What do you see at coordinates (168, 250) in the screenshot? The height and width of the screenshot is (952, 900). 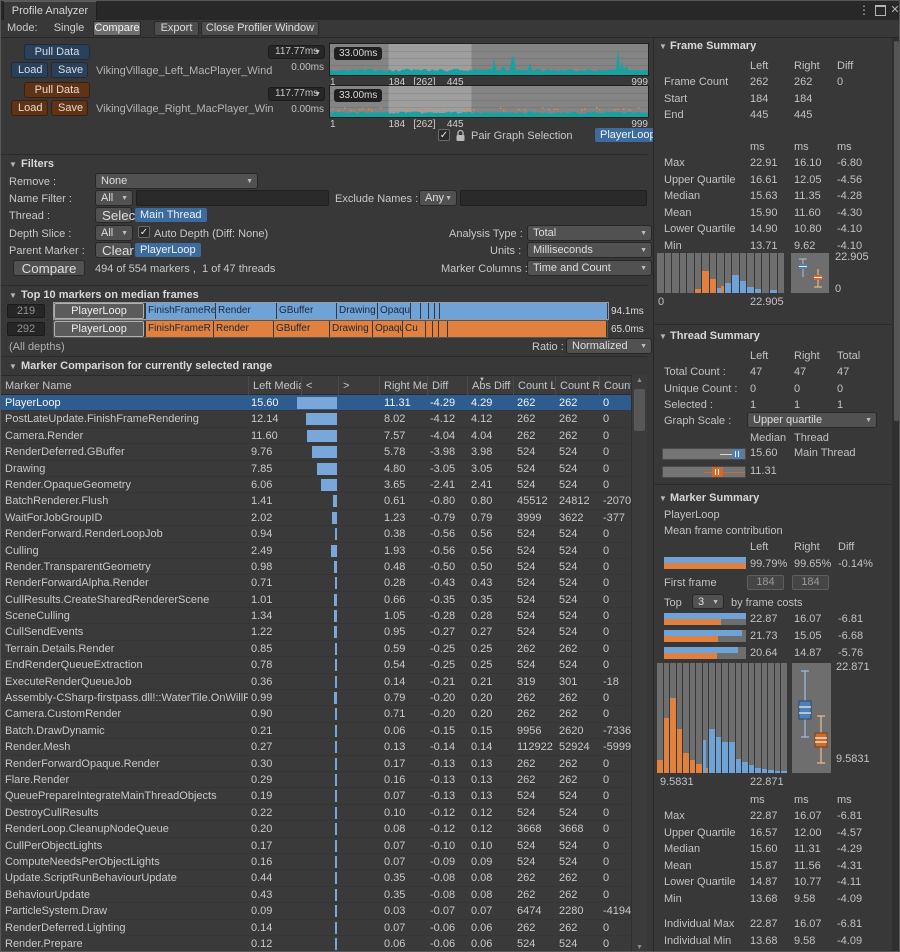 I see `parent-marker-tag: PlayerLoop` at bounding box center [168, 250].